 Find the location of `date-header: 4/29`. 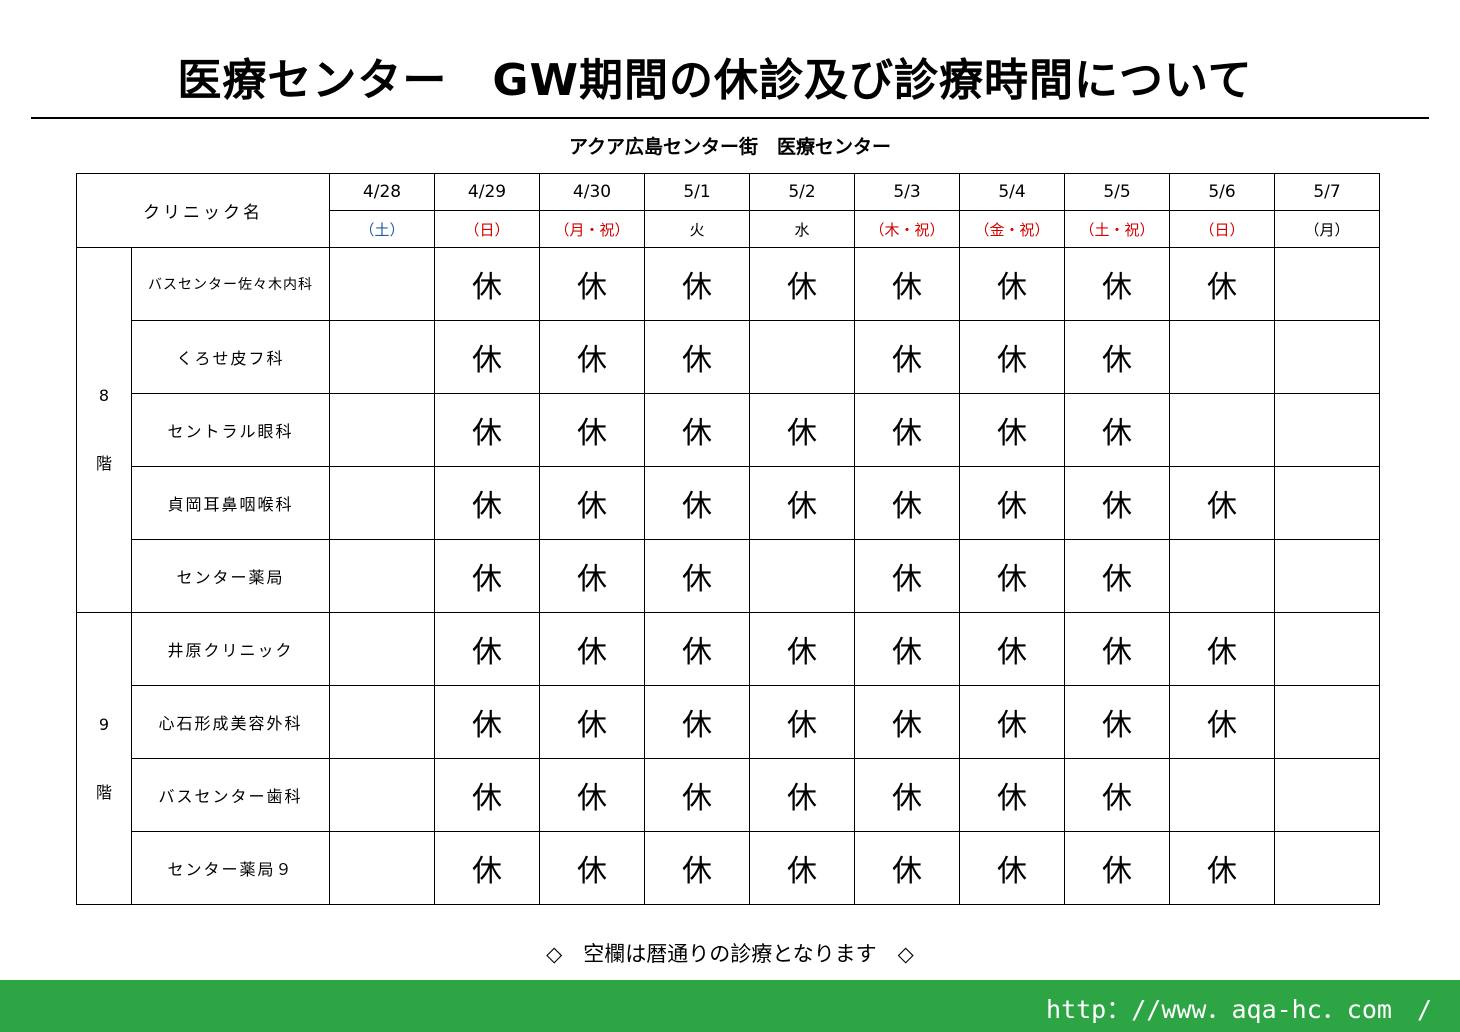

date-header: 4/29 is located at coordinates (487, 192).